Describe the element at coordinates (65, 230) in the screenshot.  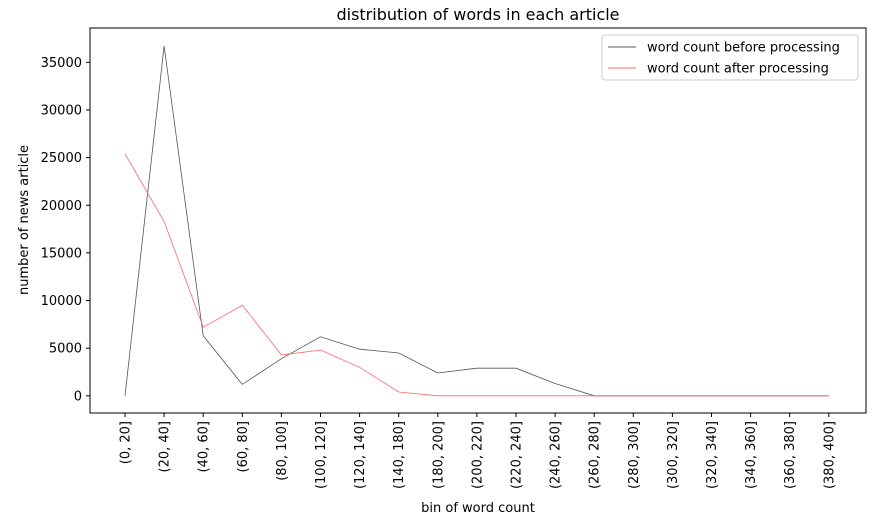
I see `y-axis: 0 5000 10000 15000 20000 25000 30000 35000` at that location.